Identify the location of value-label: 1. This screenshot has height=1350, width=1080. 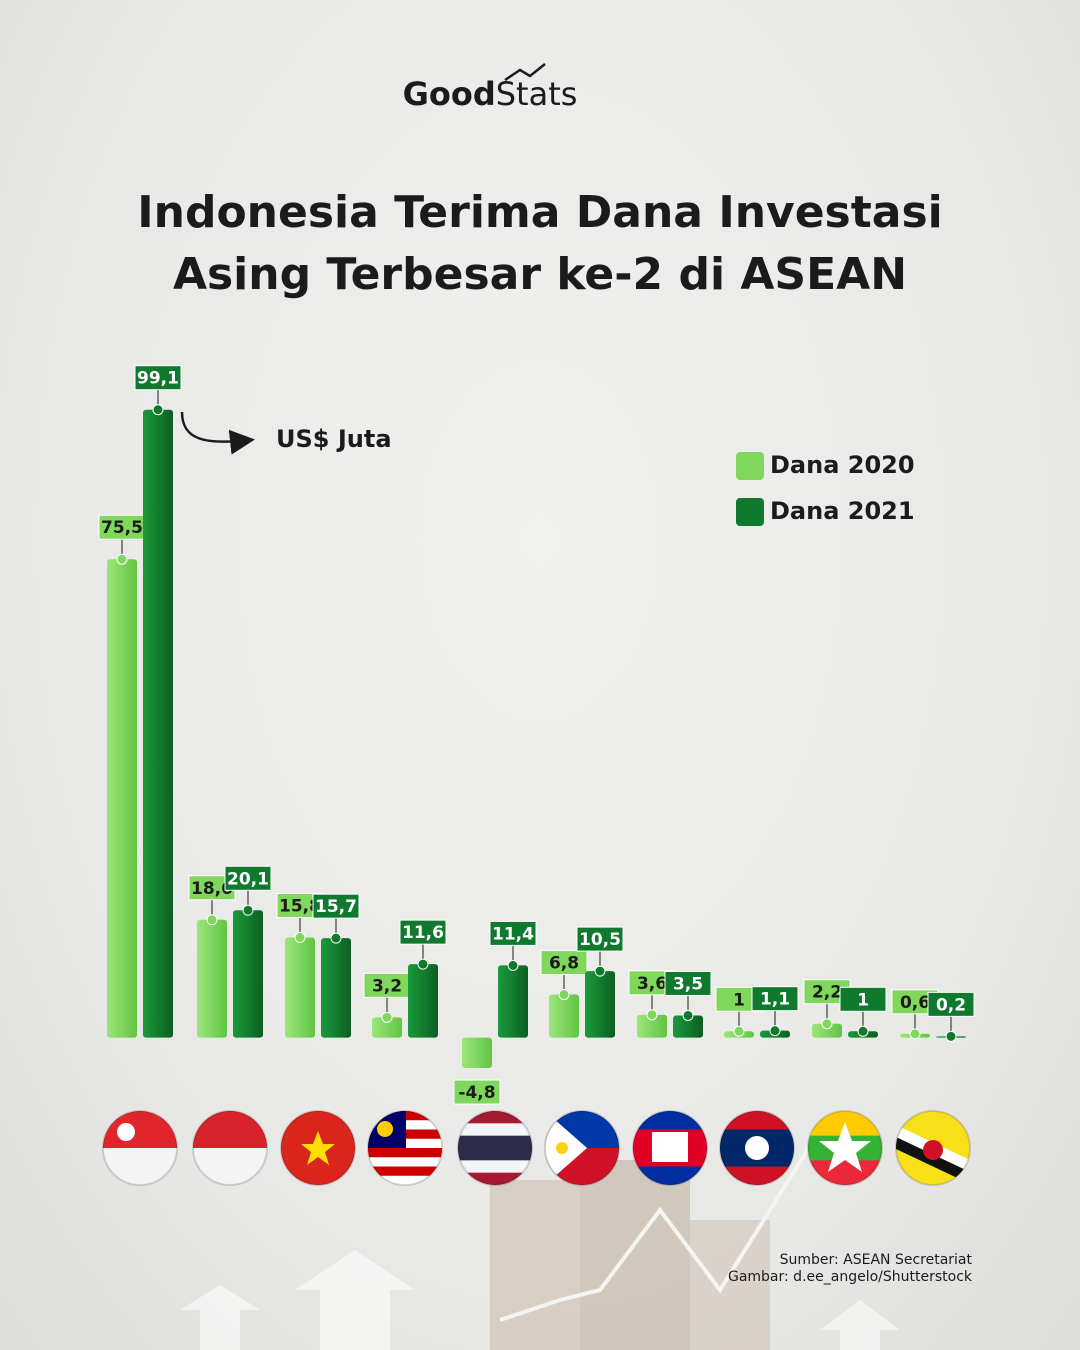
(863, 1000).